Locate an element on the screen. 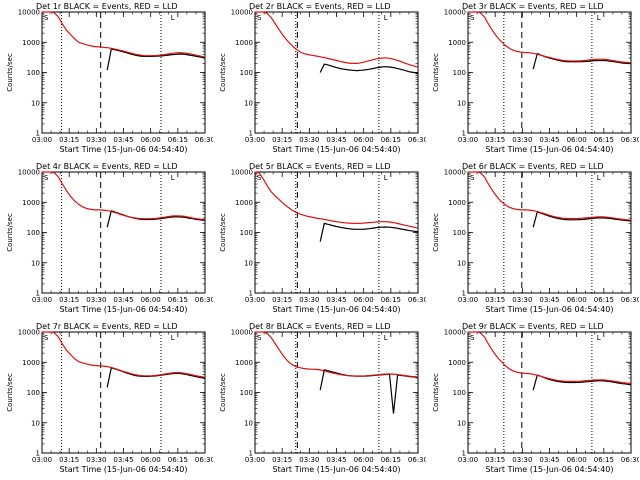 Image resolution: width=640 pixels, height=480 pixels. panel-title: Det 1r BLACK = Events, RED = LLD is located at coordinates (107, 6).